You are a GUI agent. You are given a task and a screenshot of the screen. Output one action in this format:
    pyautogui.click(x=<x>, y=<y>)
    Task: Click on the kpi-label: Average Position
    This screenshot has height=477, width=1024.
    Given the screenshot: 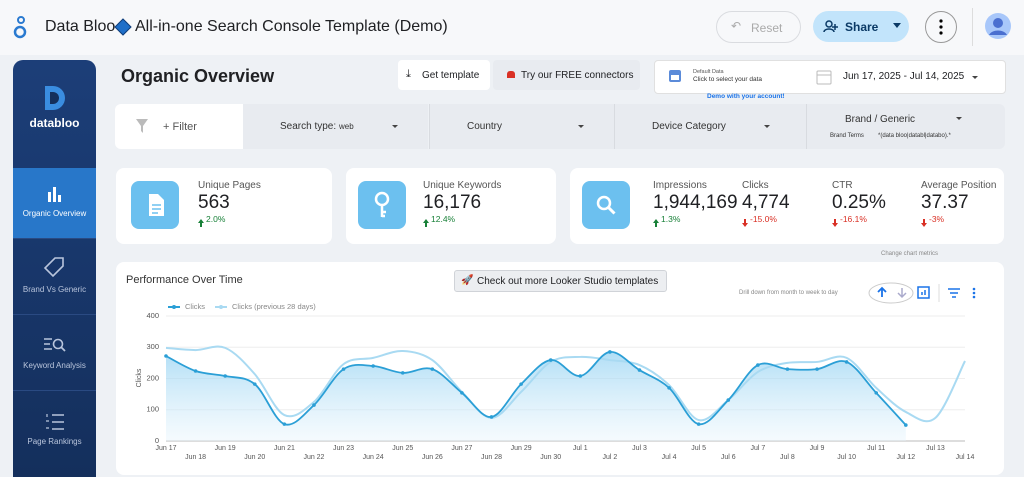 What is the action you would take?
    pyautogui.click(x=959, y=185)
    